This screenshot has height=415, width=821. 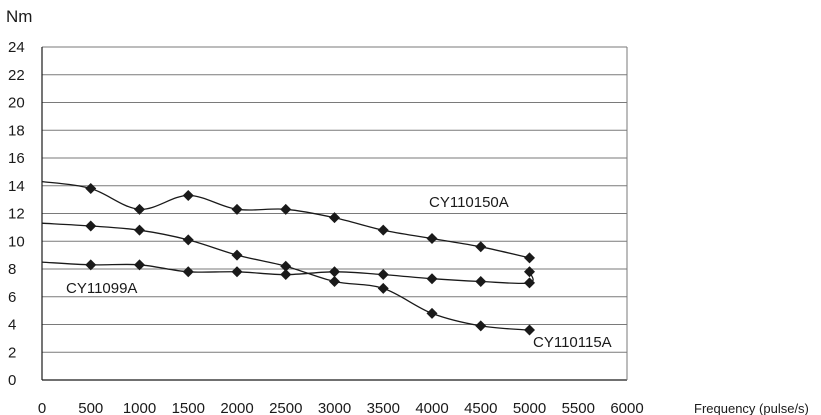 What do you see at coordinates (139, 407) in the screenshot?
I see `x-tick-label: 1000` at bounding box center [139, 407].